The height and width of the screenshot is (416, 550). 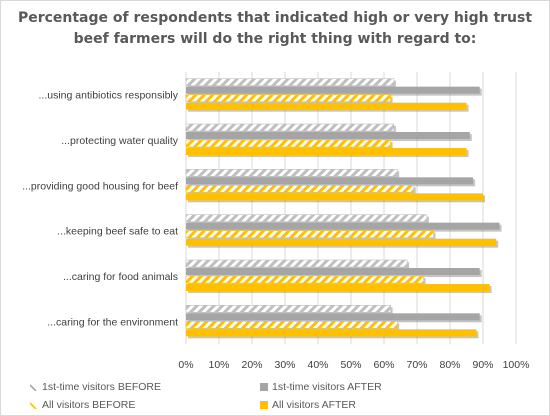 What do you see at coordinates (516, 365) in the screenshot?
I see `x-tick-label: 100%` at bounding box center [516, 365].